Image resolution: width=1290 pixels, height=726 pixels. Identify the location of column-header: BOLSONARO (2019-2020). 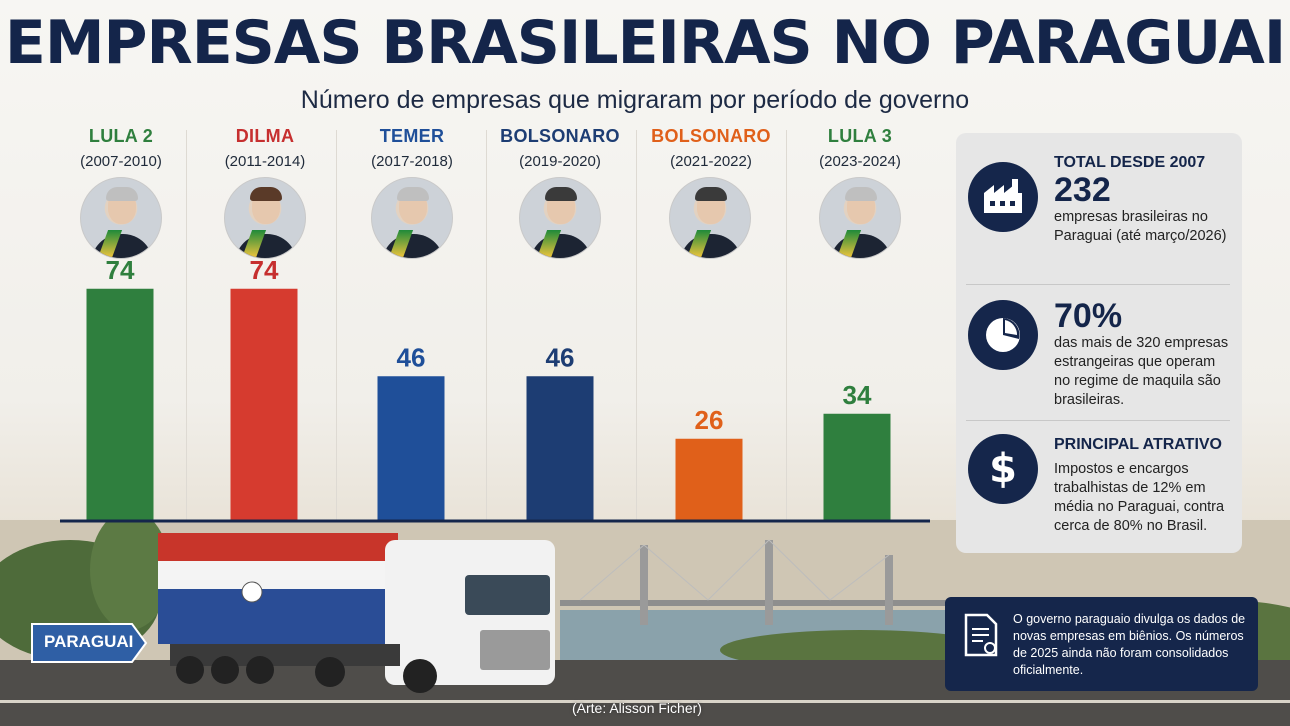
(560, 148).